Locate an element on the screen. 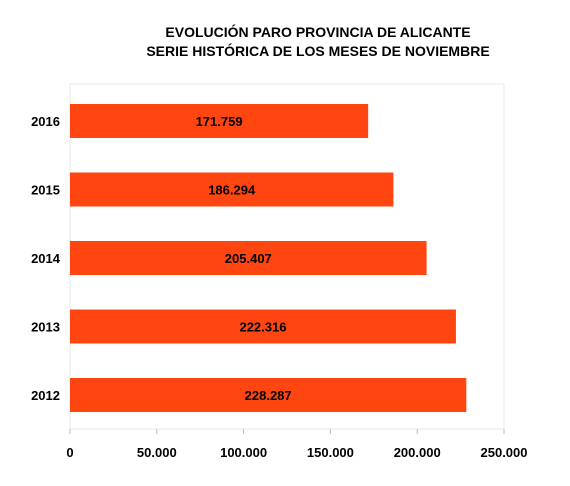 Image resolution: width=570 pixels, height=486 pixels. bar-2014 is located at coordinates (248, 258).